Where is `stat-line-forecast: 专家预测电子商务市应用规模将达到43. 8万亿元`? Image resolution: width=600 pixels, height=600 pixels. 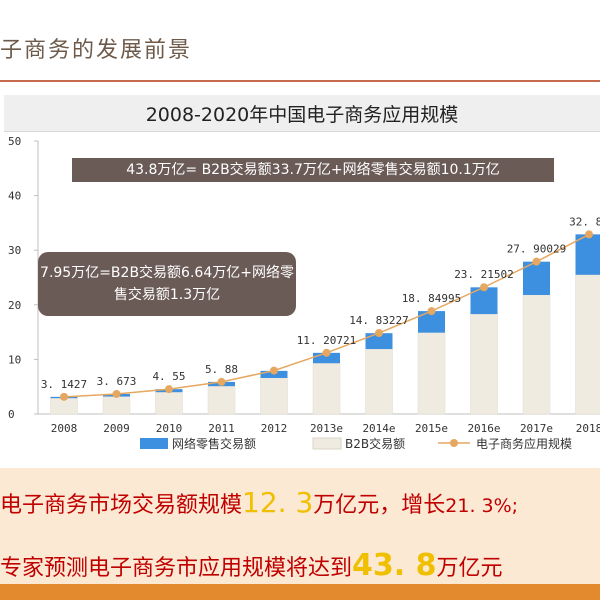 stat-line-forecast: 专家预测电子商务市应用规模将达到43. 8万亿元 is located at coordinates (251, 565).